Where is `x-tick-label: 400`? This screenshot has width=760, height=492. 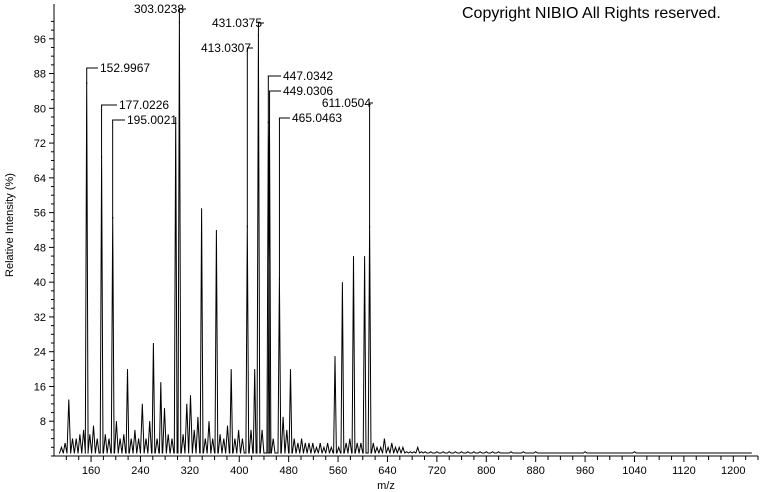 x-tick-label: 400 is located at coordinates (239, 471).